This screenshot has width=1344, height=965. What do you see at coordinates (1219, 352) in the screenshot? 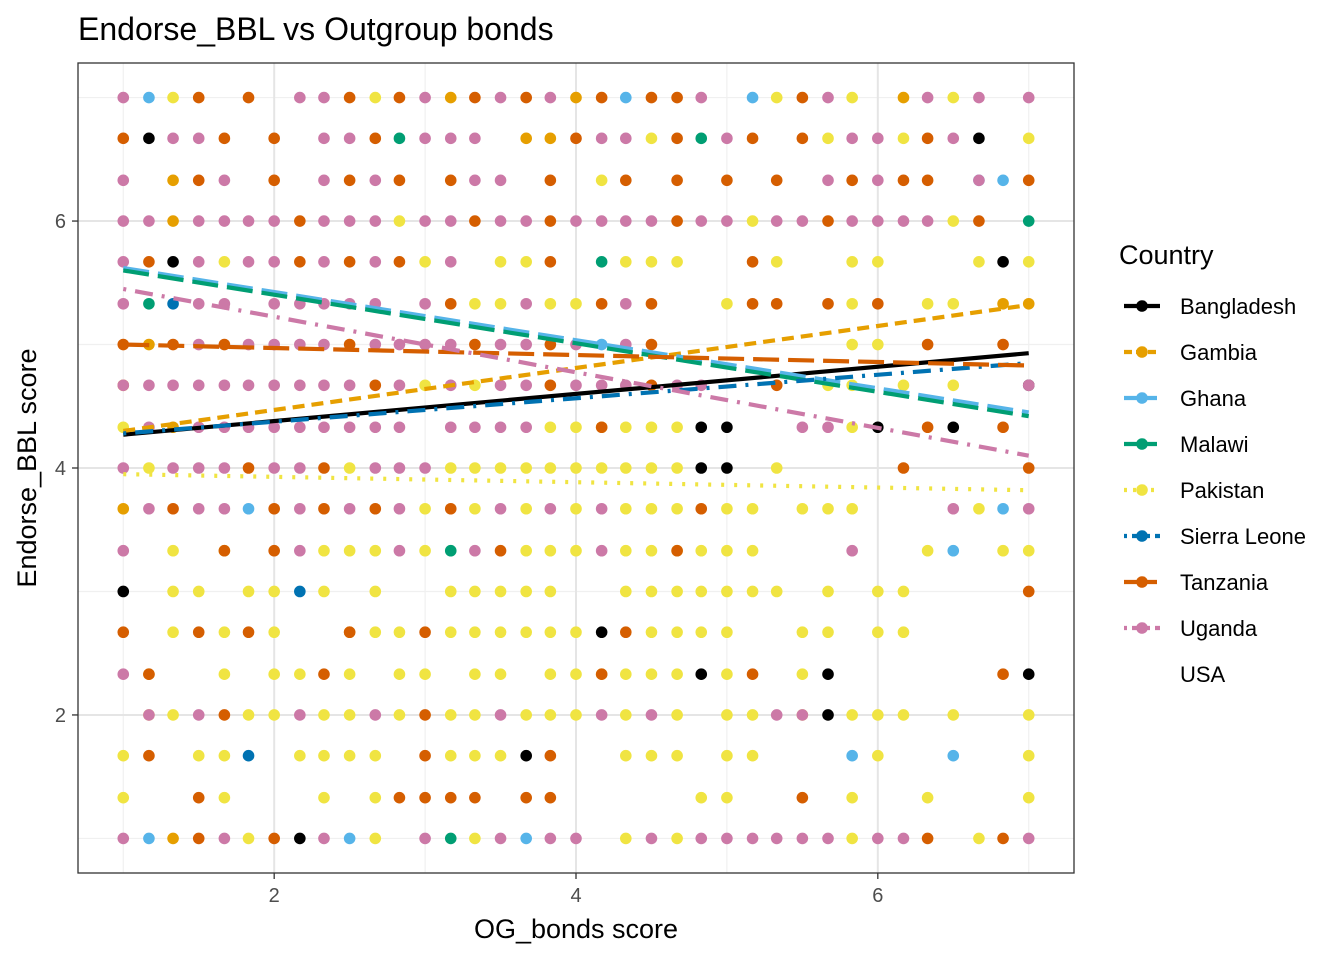
I see `legend-label-gambia: Gambia` at bounding box center [1219, 352].